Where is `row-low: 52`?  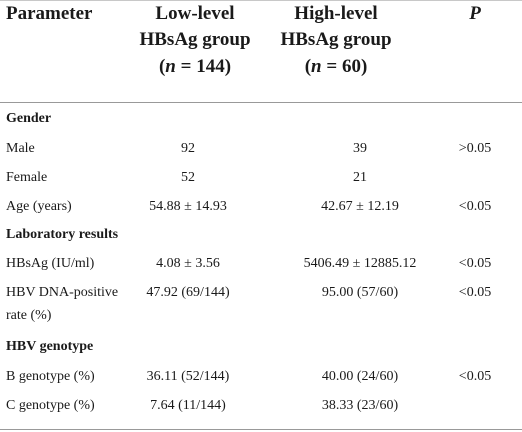 row-low: 52 is located at coordinates (188, 177).